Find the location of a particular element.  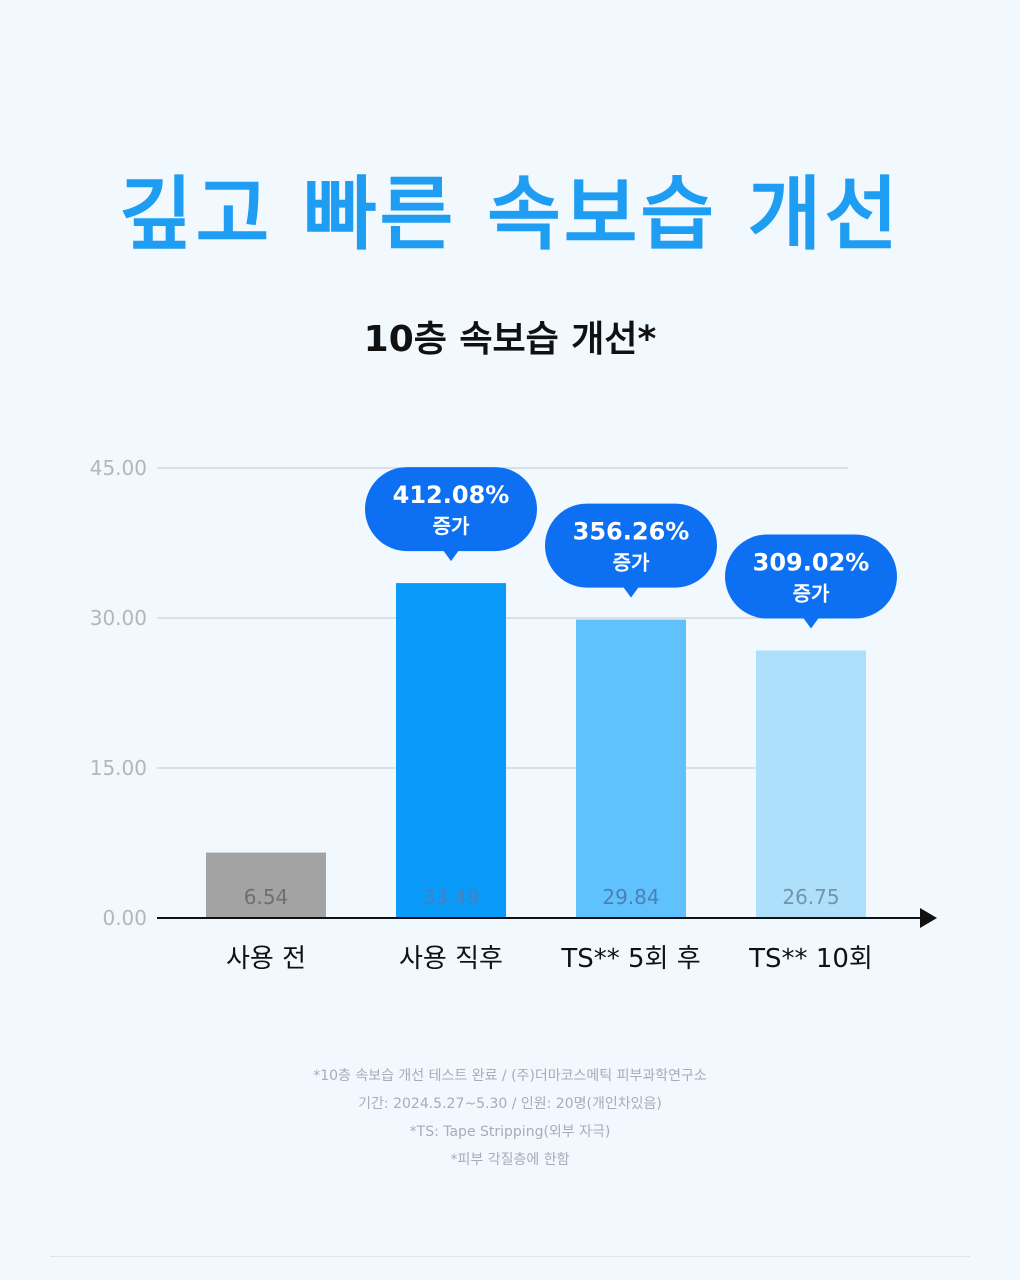

bar-value-label: 29.84 is located at coordinates (630, 897).